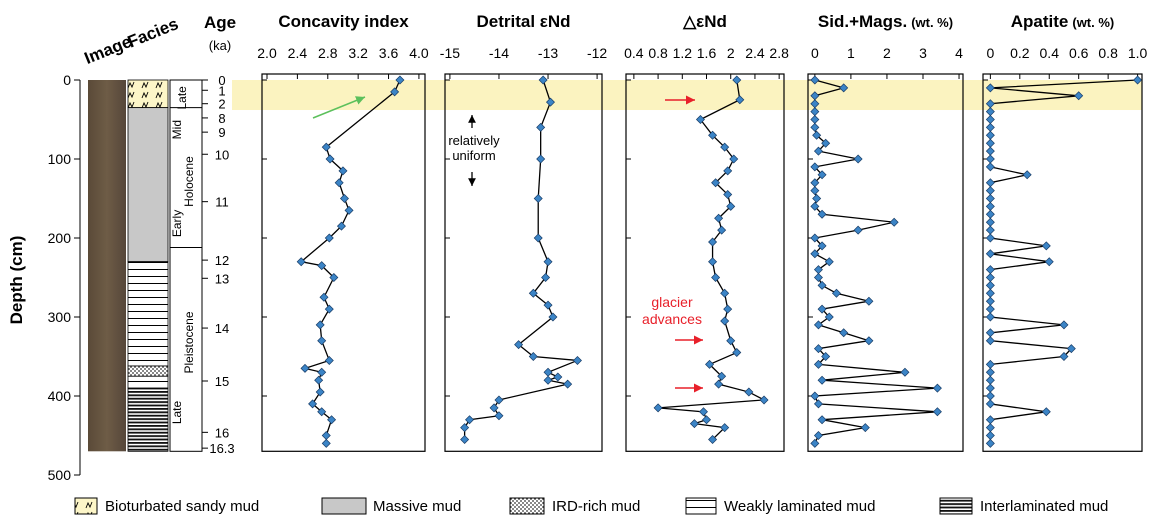 The width and height of the screenshot is (1156, 528). I want to click on panel-title: Concavity index, so click(343, 21).